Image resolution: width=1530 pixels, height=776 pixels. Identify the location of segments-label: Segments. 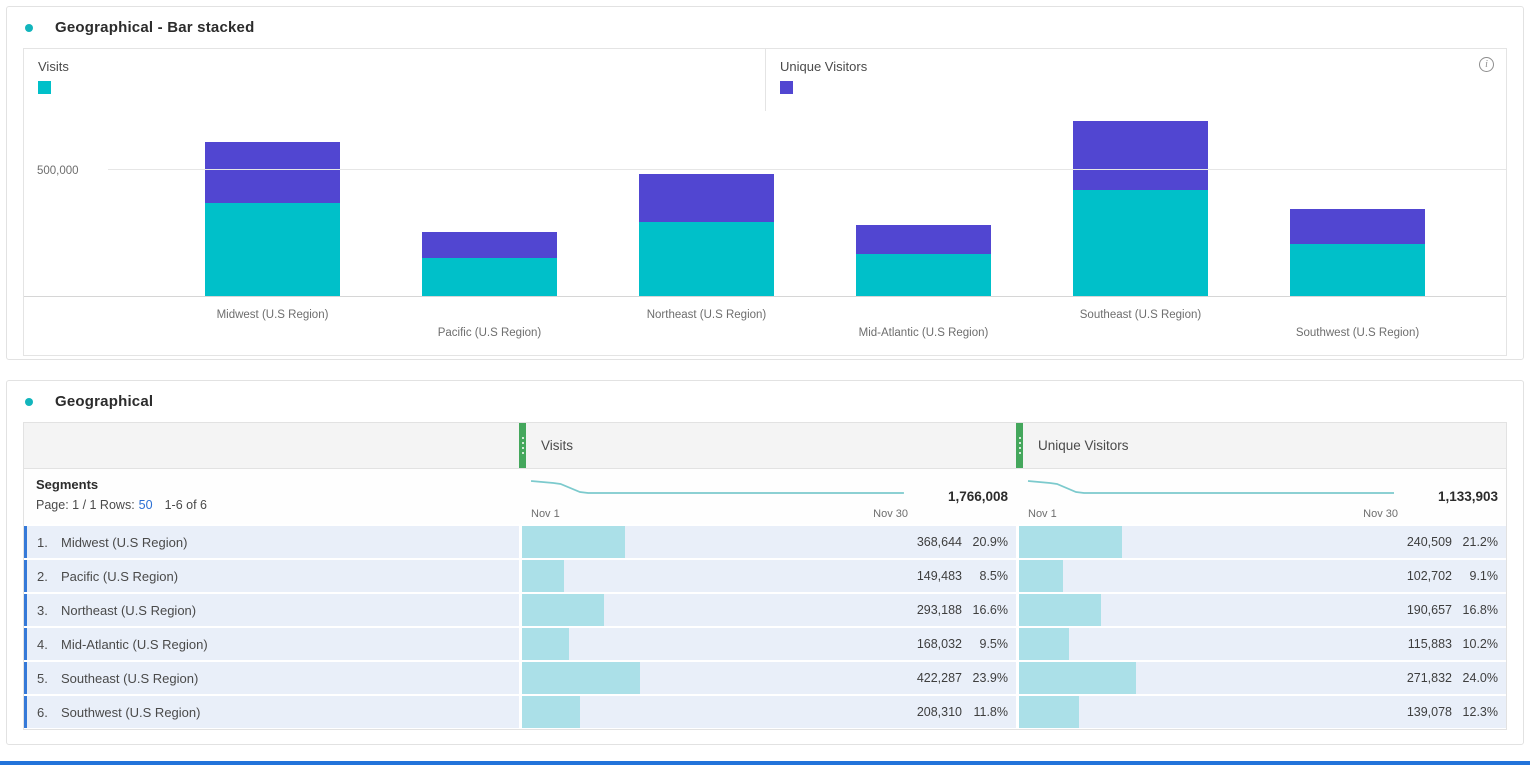
(67, 484).